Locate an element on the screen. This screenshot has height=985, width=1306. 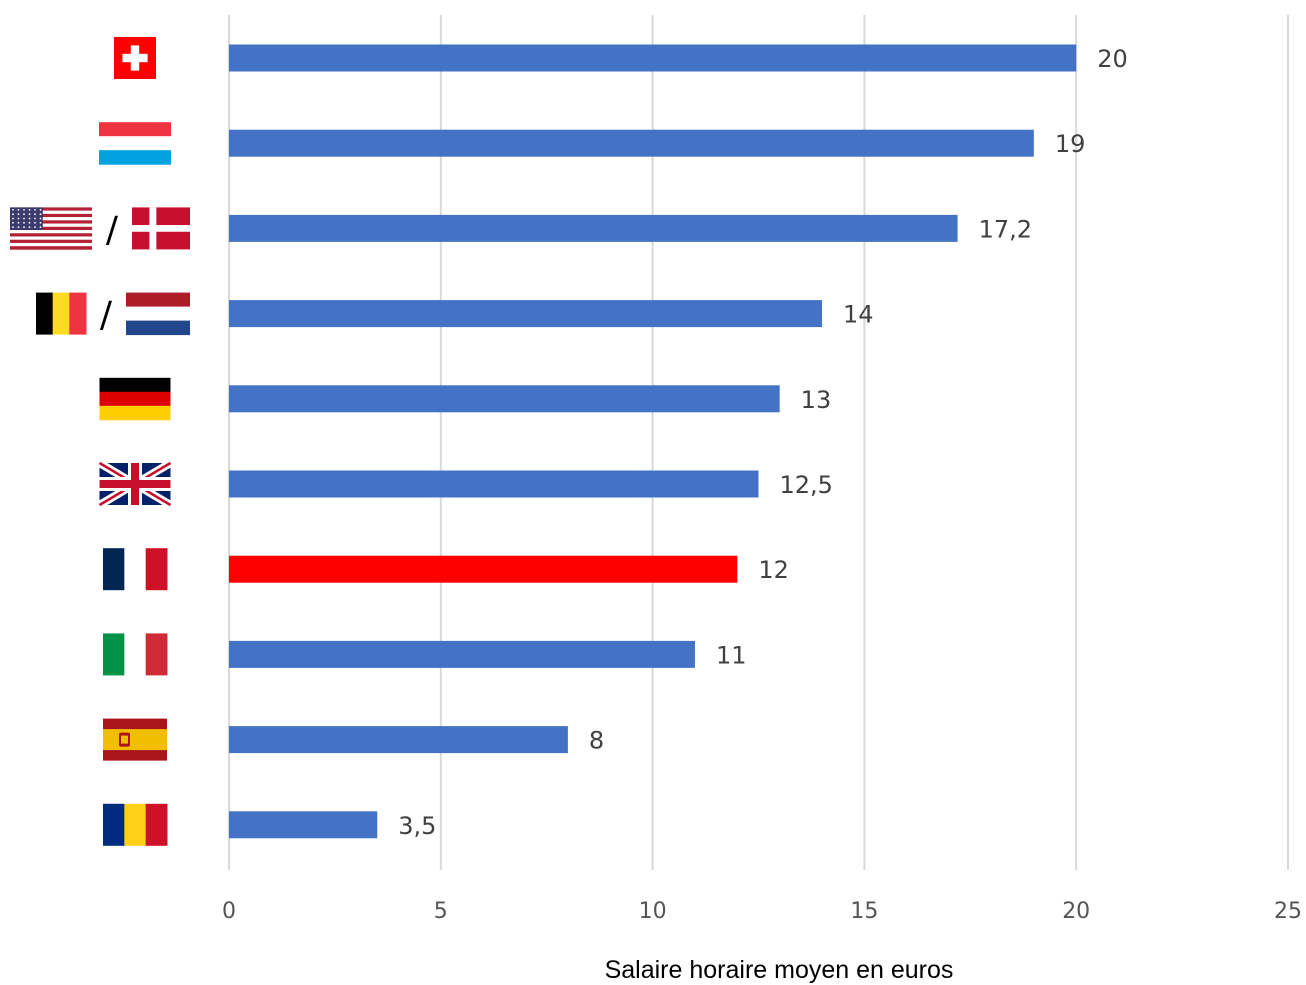
usa-flag is located at coordinates (51, 228).